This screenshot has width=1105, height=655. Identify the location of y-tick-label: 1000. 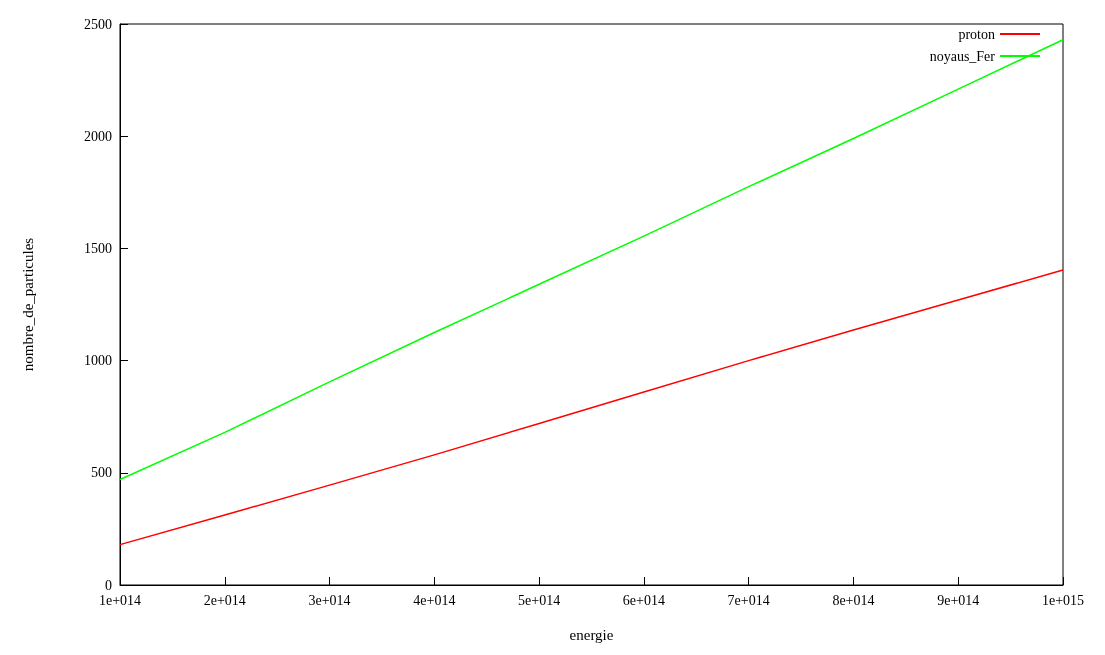
(98, 361).